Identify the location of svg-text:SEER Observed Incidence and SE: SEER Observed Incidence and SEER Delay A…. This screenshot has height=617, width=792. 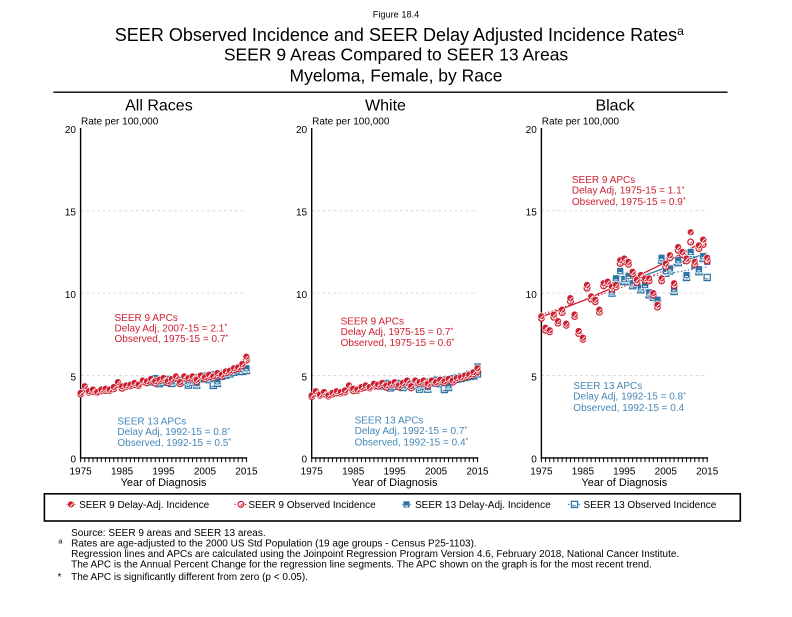
(399, 34).